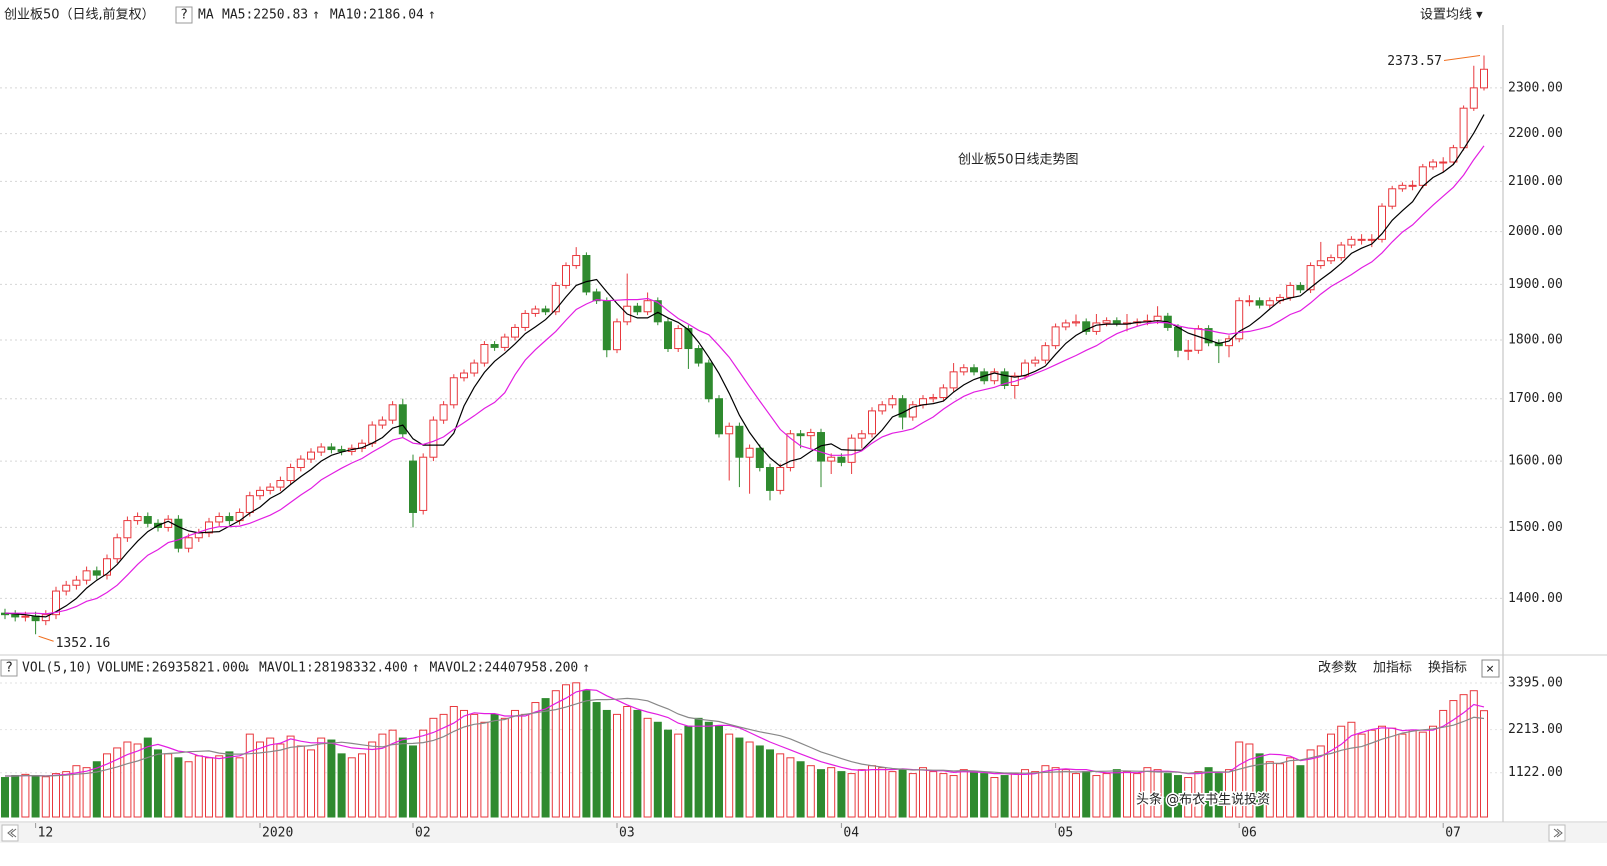 The width and height of the screenshot is (1607, 866). What do you see at coordinates (627, 833) in the screenshot?
I see `x-tick-label: 03` at bounding box center [627, 833].